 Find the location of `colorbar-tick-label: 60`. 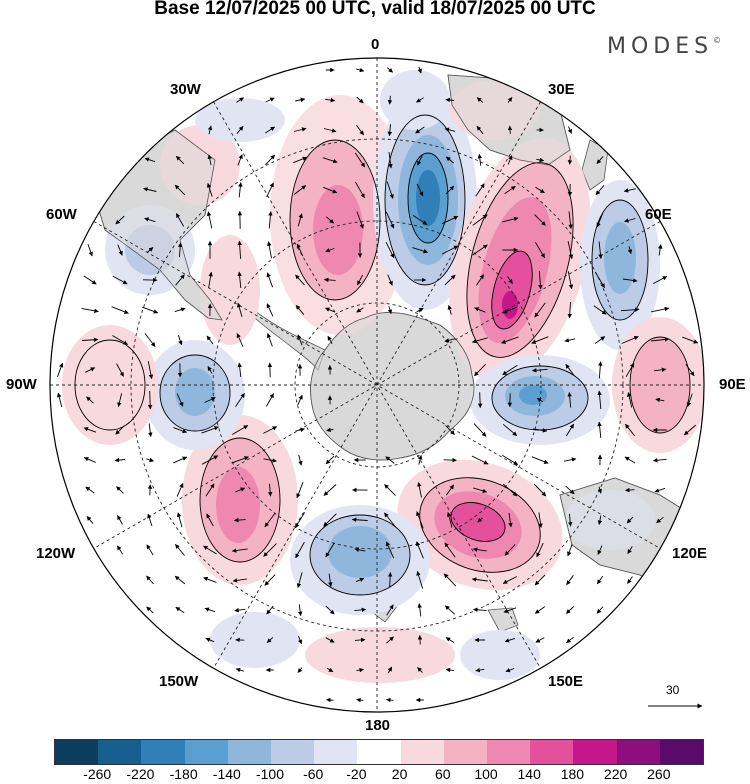

colorbar-tick-label: 60 is located at coordinates (443, 774).